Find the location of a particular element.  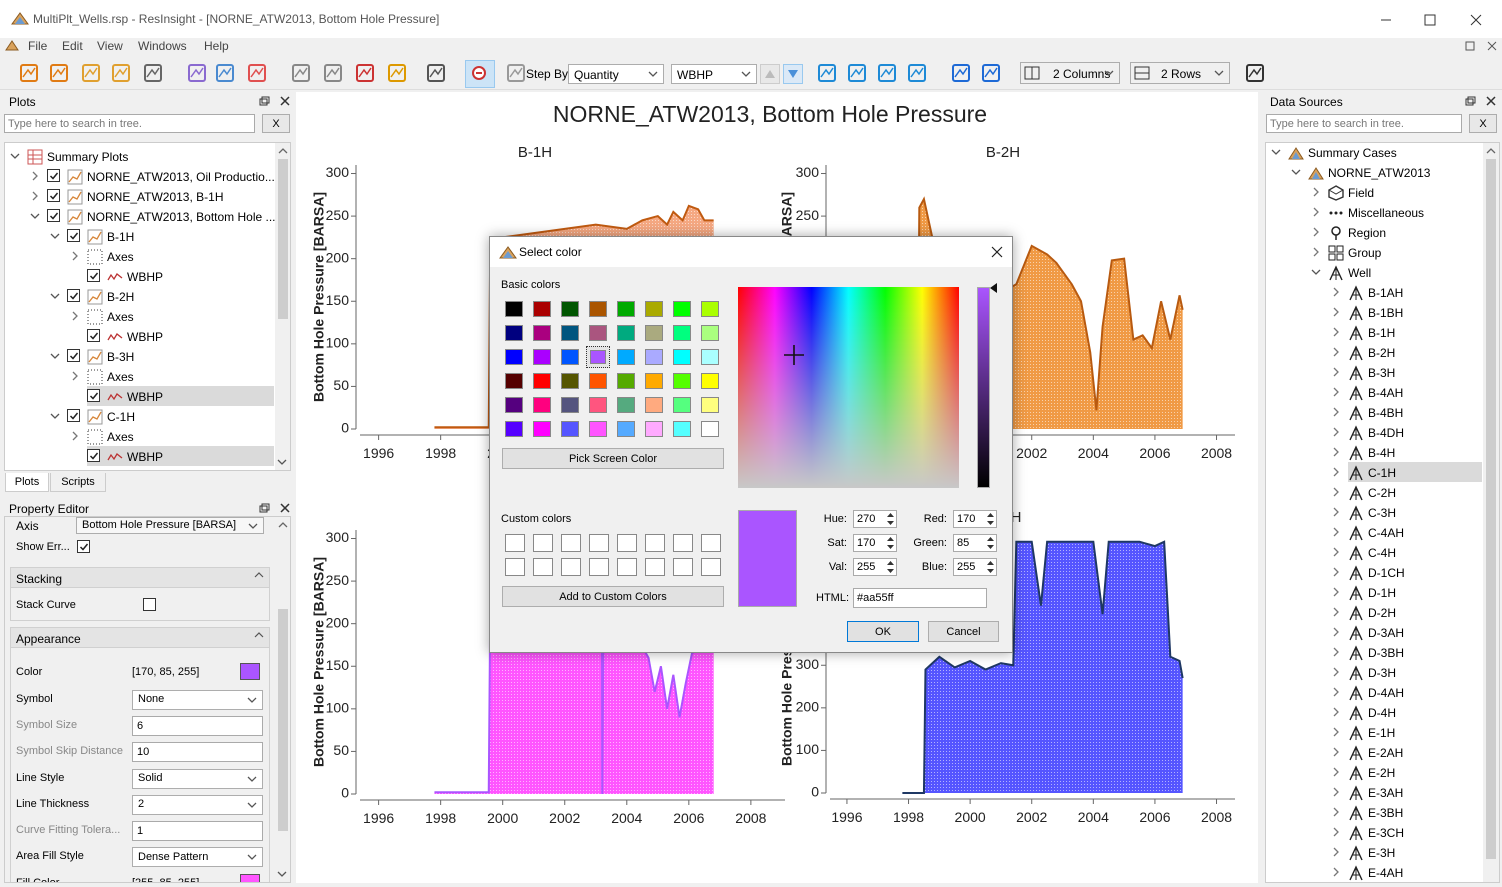

menu-item: Edit is located at coordinates (72, 46).